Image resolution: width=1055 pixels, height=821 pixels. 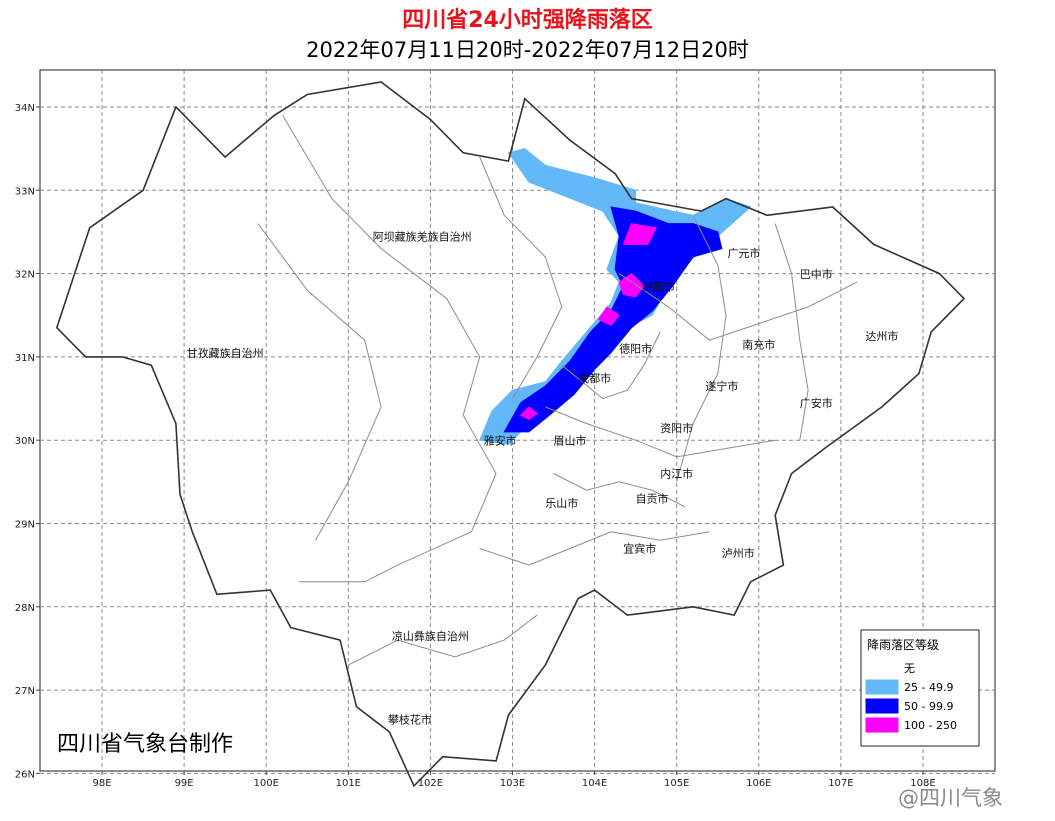 What do you see at coordinates (840, 783) in the screenshot?
I see `longitude-tick-label: 107E` at bounding box center [840, 783].